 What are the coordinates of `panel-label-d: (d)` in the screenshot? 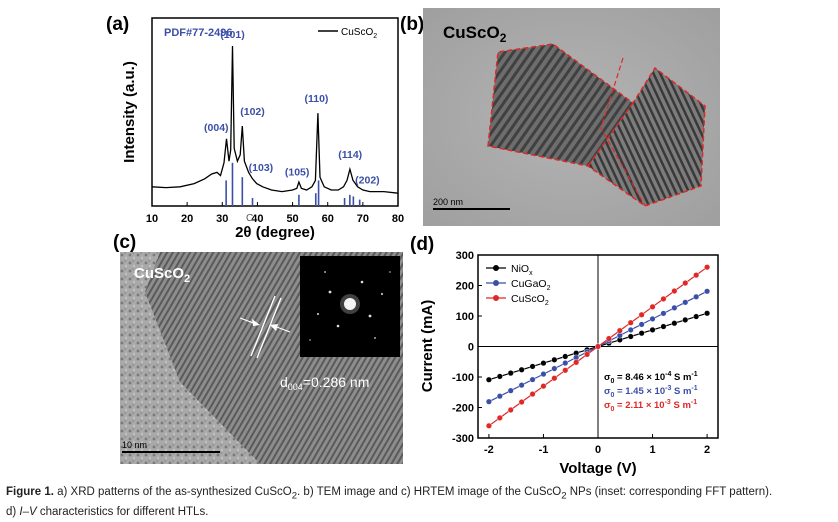 It's located at (422, 244).